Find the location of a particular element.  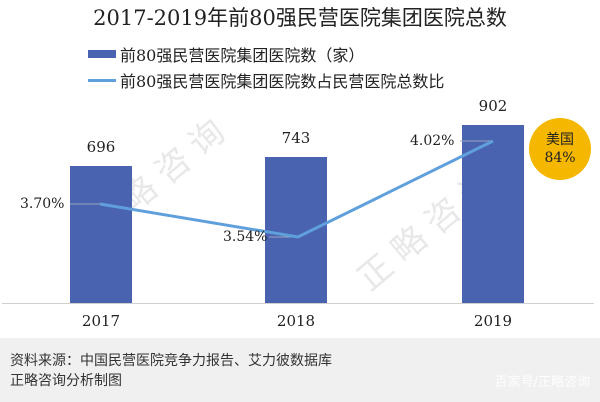

line-value-label: 3.54% is located at coordinates (245, 237).